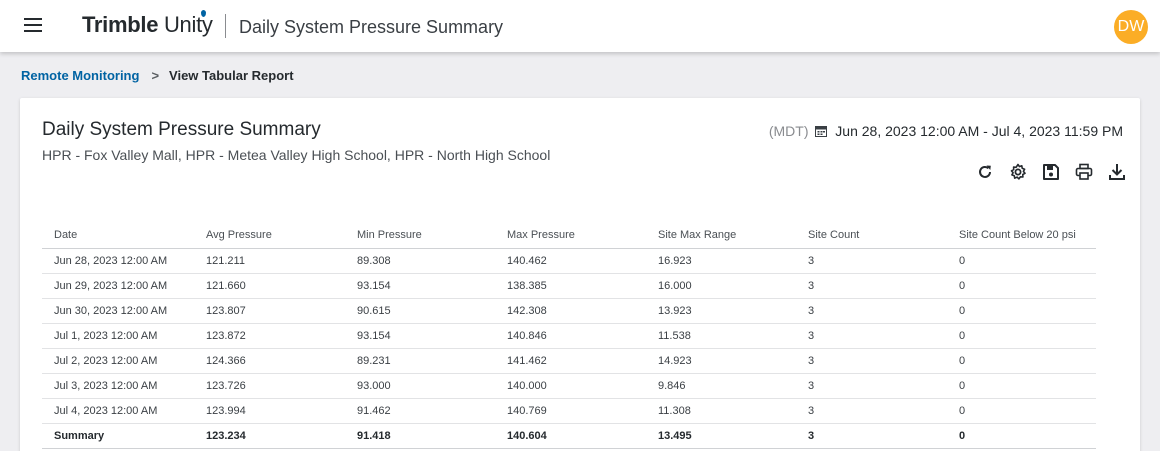  I want to click on summary-min-pressure: 91.418, so click(420, 435).